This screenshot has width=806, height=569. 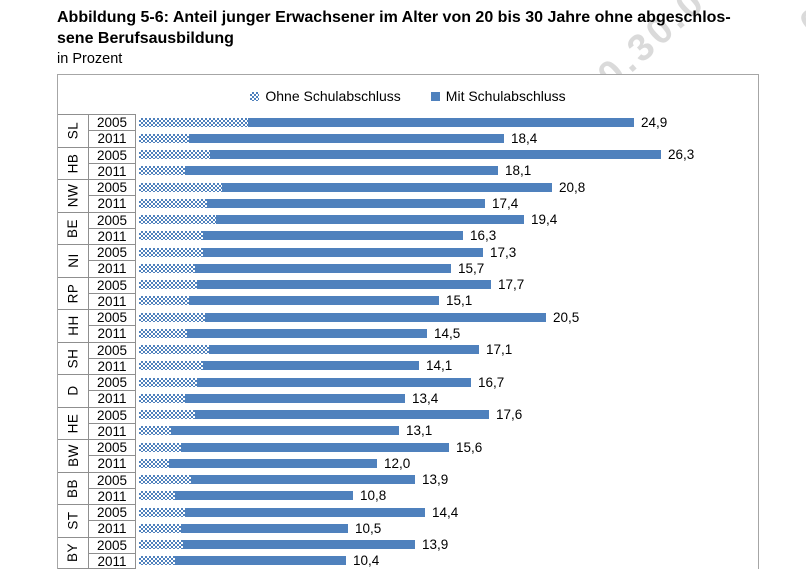 I want to click on category-axis-cell: NW 2005 2011, so click(x=97, y=195).